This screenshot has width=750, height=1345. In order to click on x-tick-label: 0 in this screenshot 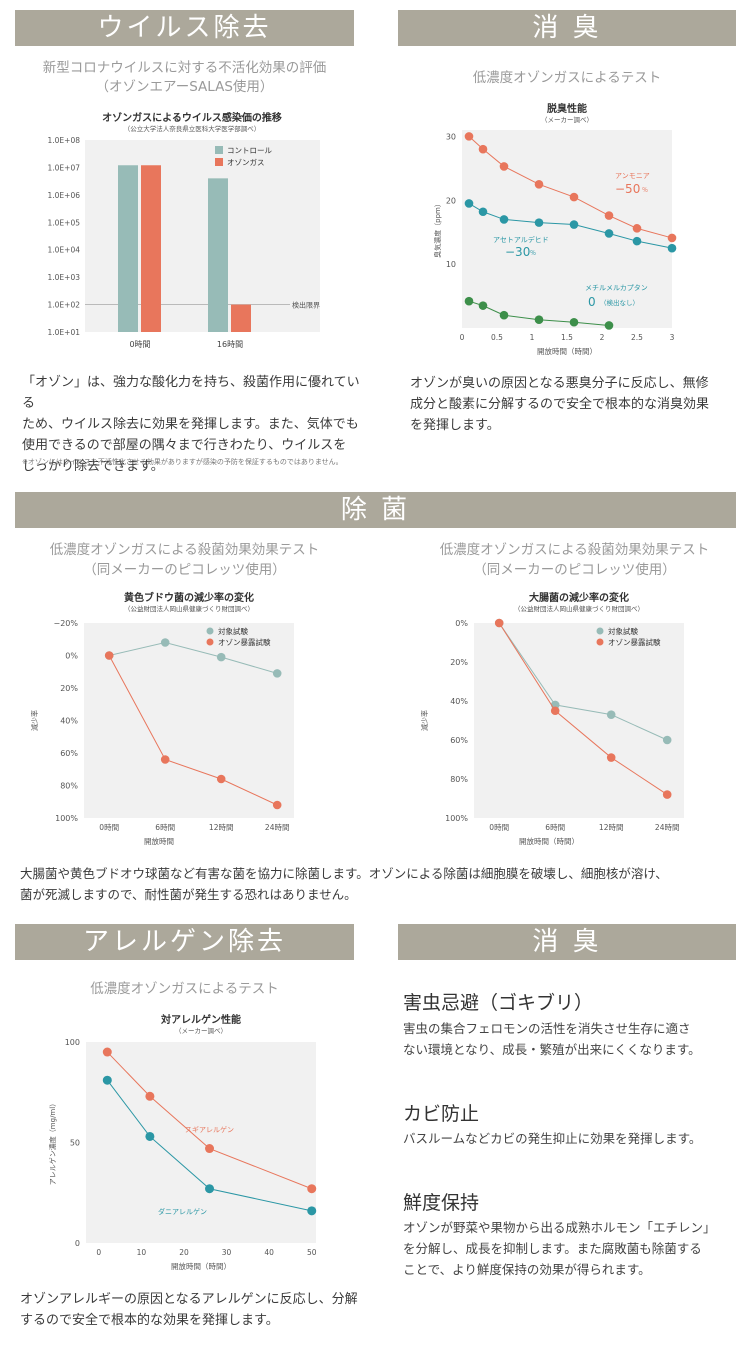, I will do `click(462, 337)`.